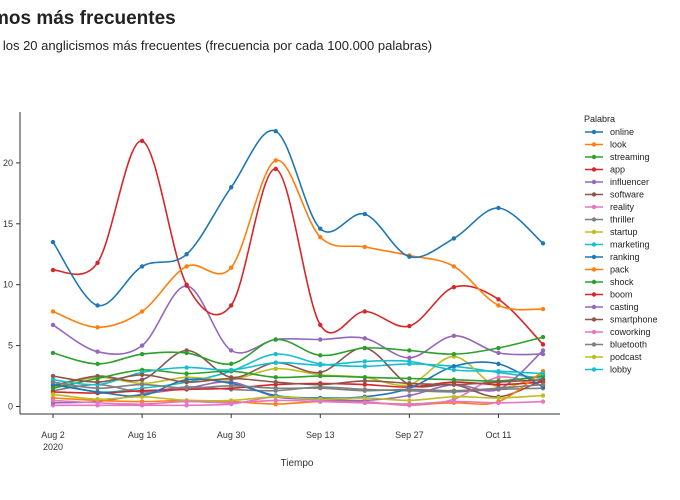 This screenshot has height=500, width=680. I want to click on data-point-ranking, so click(97, 392).